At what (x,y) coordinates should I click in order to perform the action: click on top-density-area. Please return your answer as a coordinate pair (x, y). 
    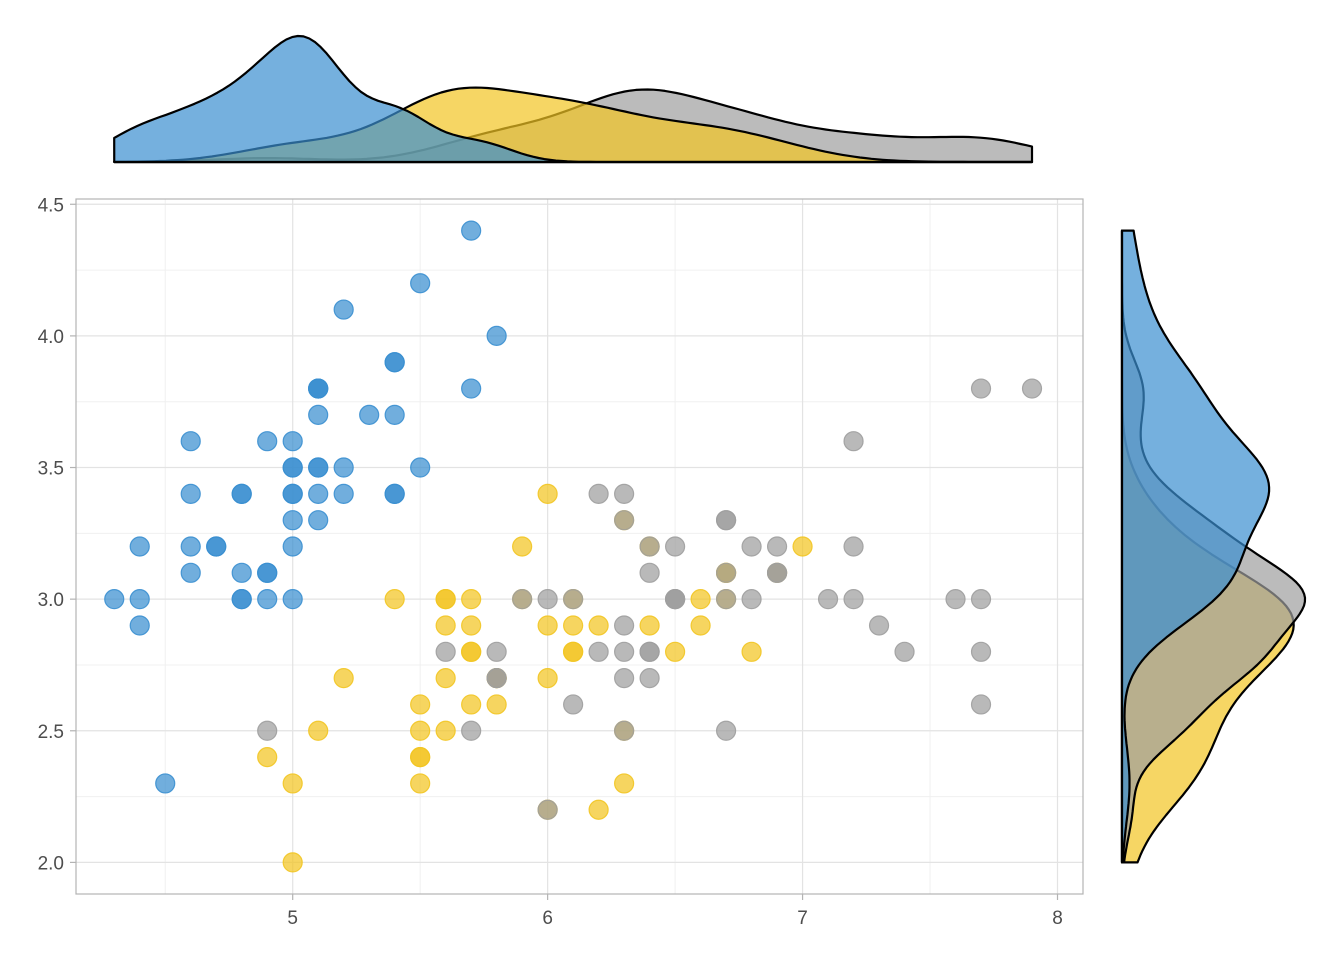
    Looking at the image, I should click on (573, 99).